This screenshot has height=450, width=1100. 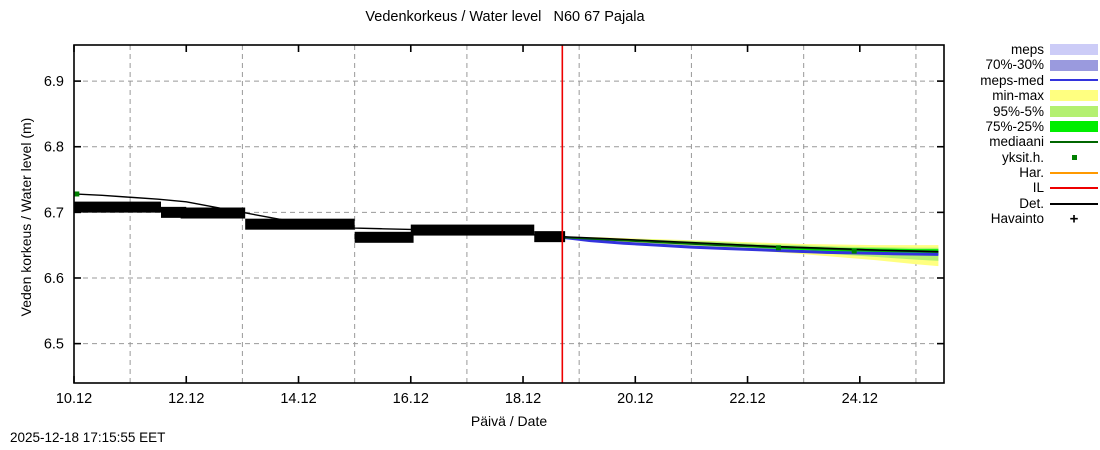 I want to click on legend-item-label: Havainto, so click(x=1017, y=219).